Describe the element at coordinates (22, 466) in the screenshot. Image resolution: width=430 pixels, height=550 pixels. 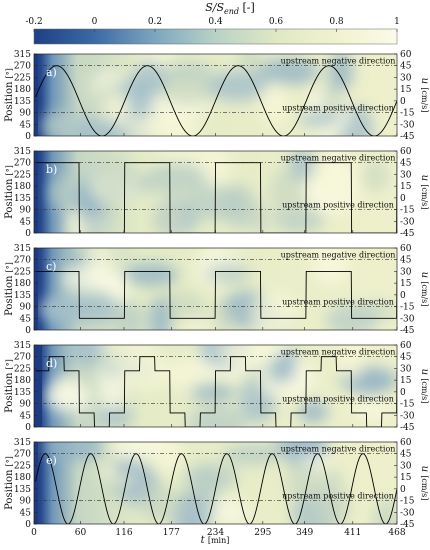
I see `y-tick-label-left: 225` at that location.